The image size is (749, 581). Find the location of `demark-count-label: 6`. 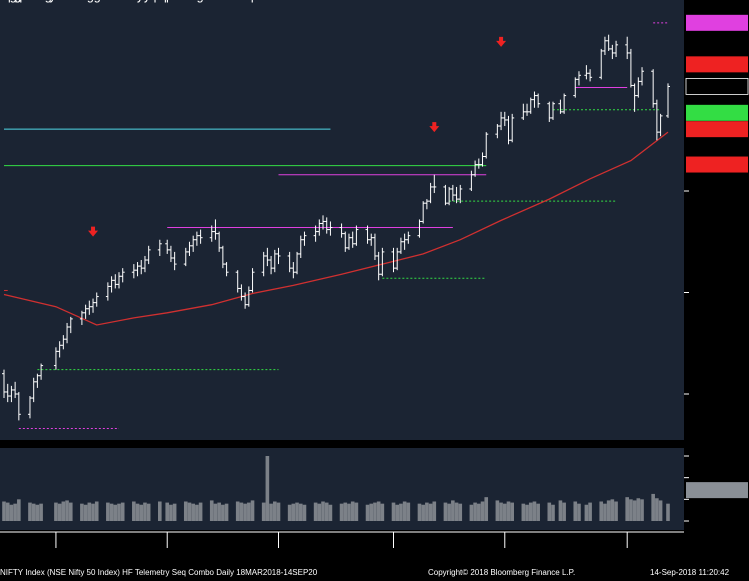

demark-count-label: 6 is located at coordinates (2, 1).